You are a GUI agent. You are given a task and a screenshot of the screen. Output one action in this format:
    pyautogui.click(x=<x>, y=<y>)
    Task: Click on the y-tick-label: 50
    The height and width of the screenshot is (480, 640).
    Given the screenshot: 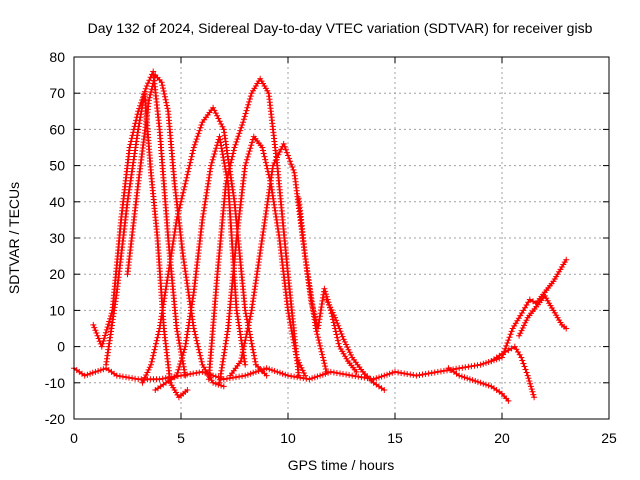 What is the action you would take?
    pyautogui.click(x=57, y=166)
    